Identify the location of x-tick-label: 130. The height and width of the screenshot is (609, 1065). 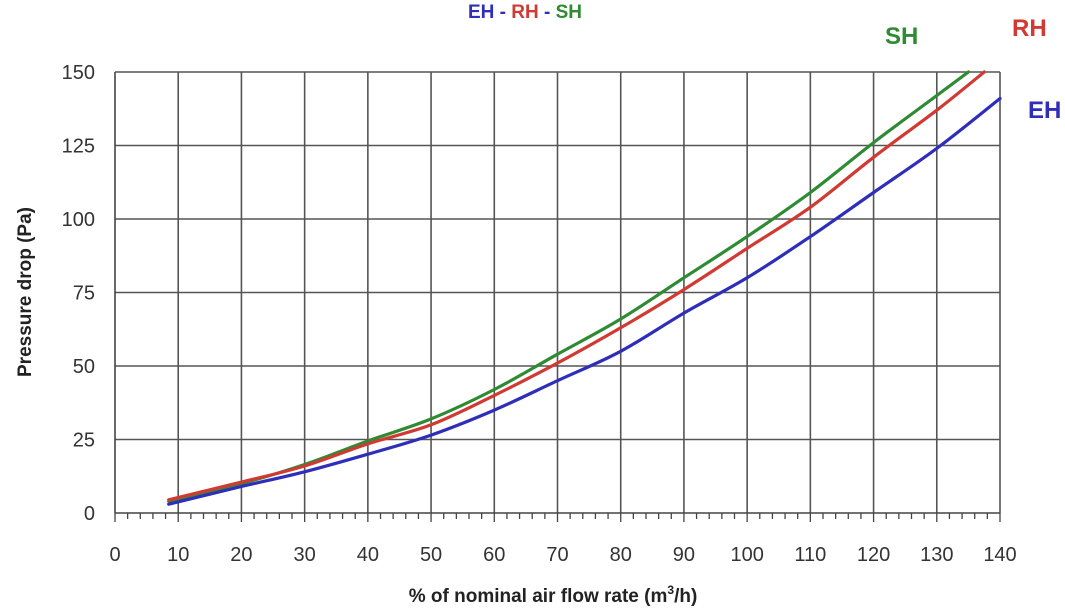
(936, 555).